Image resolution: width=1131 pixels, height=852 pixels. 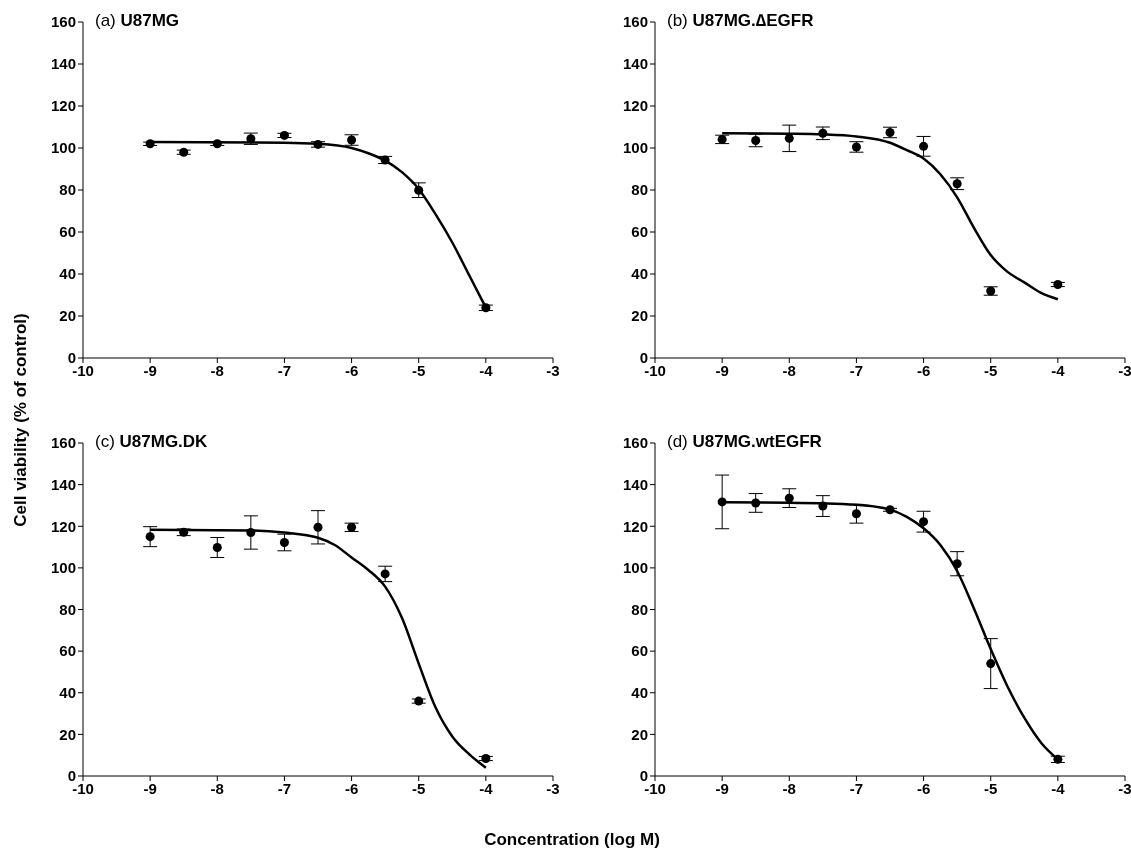 I want to click on chart-title: (a) U87MG, so click(x=137, y=20).